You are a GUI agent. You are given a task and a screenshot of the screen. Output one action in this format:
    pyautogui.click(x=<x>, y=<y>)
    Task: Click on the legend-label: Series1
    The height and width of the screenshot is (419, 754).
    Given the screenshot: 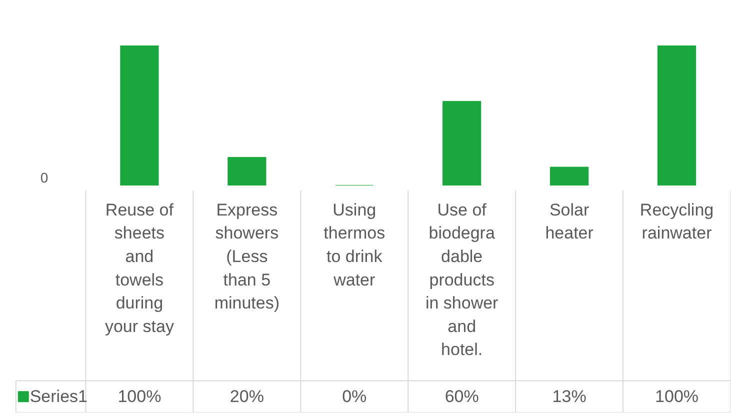 What is the action you would take?
    pyautogui.click(x=59, y=396)
    